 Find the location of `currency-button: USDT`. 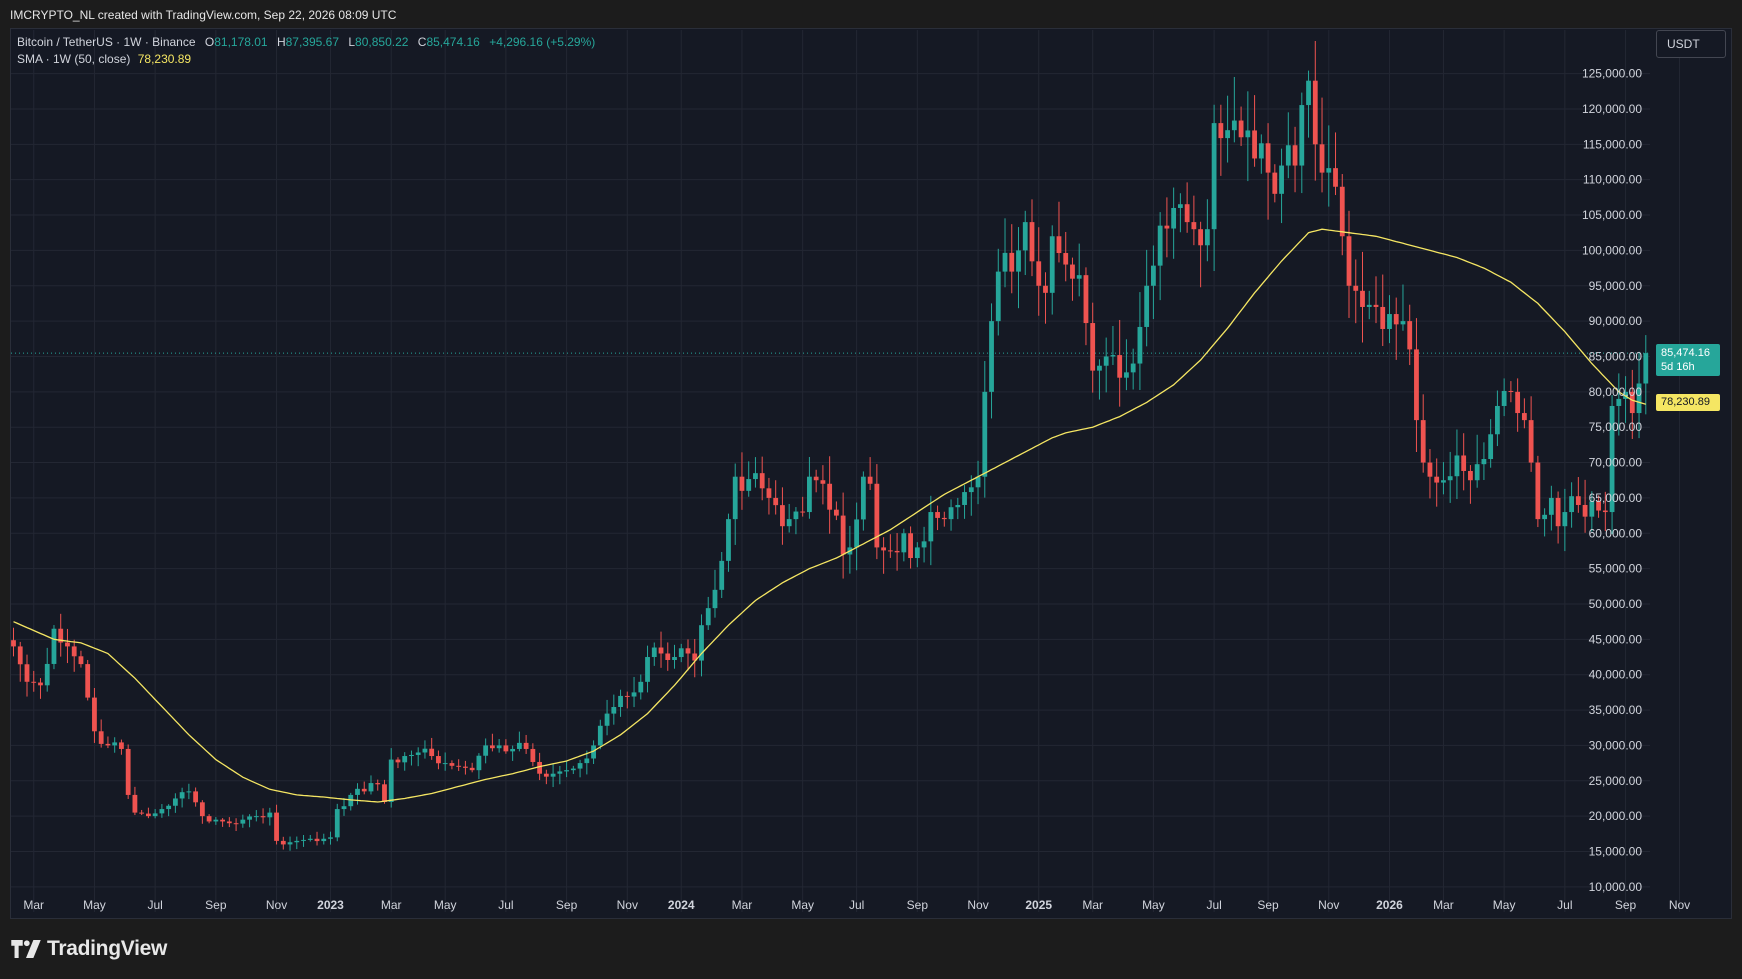

currency-button: USDT is located at coordinates (1691, 44).